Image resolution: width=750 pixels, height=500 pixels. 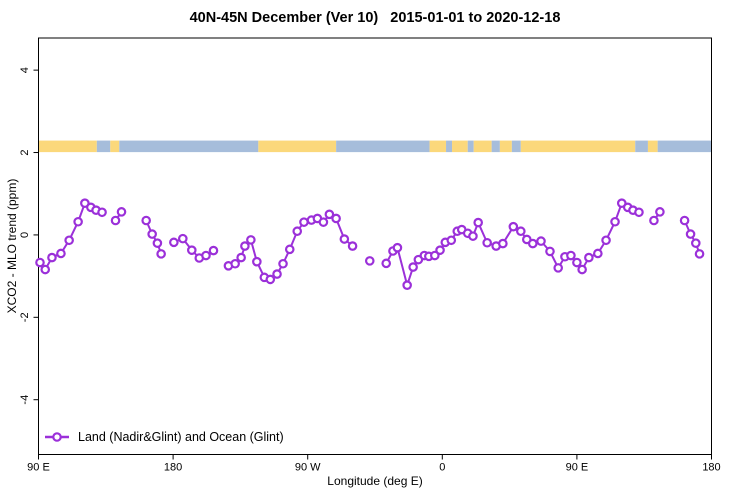 What do you see at coordinates (25, 317) in the screenshot?
I see `y-tick-label: -2` at bounding box center [25, 317].